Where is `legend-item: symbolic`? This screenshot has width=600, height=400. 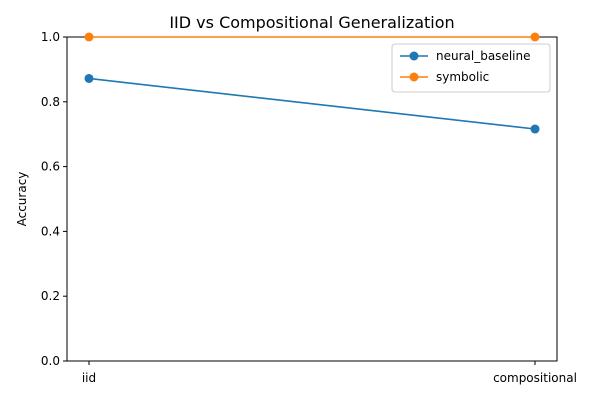
legend-item: symbolic is located at coordinates (444, 77).